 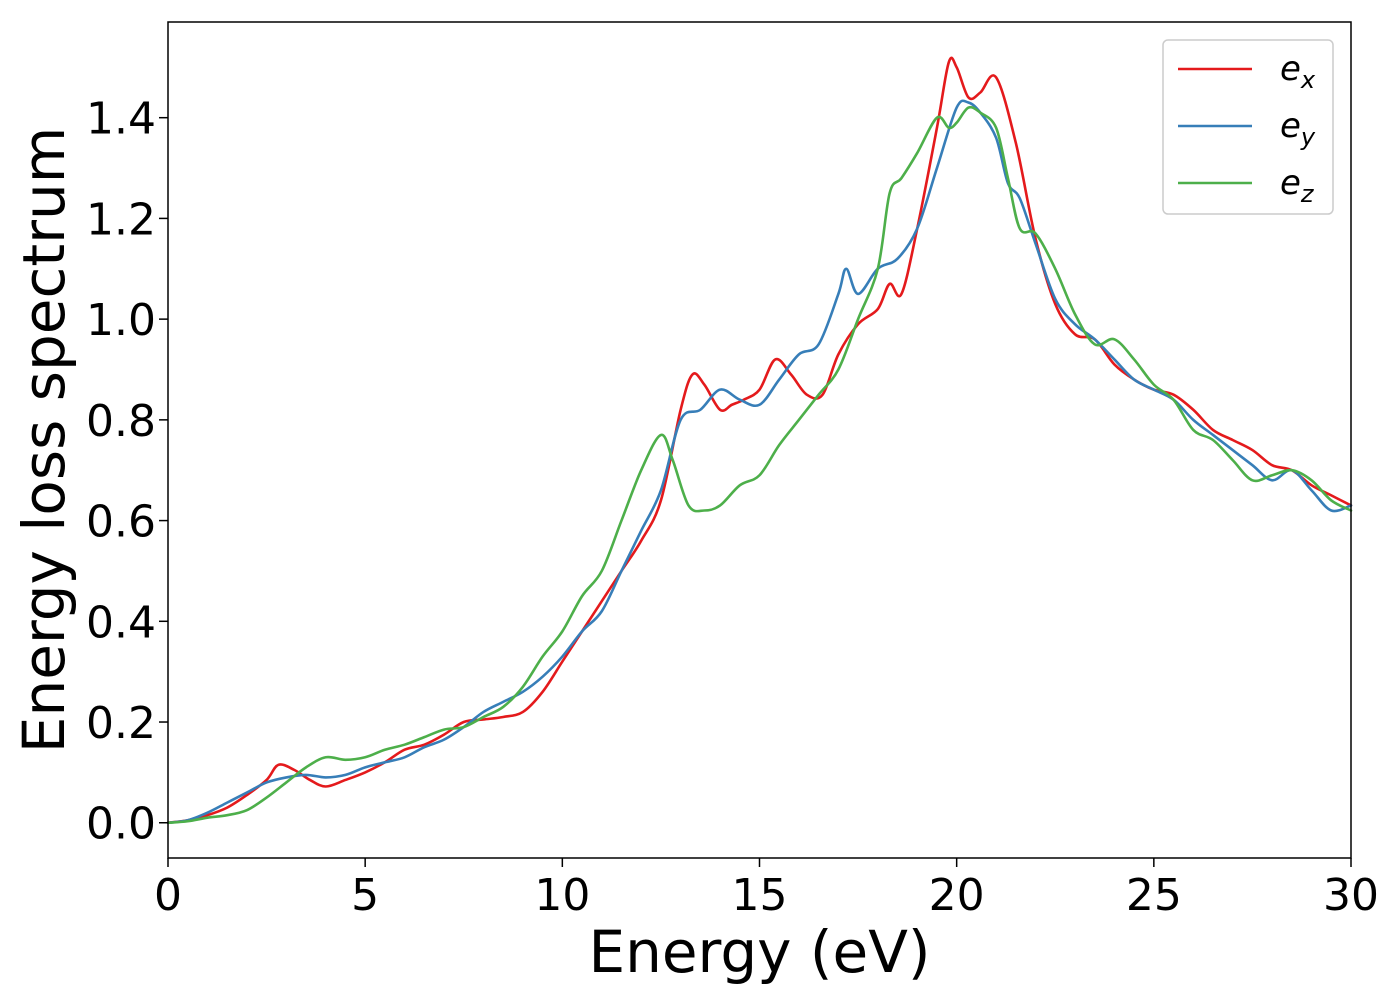 What do you see at coordinates (121, 723) in the screenshot?
I see `y-tick-label: 0.2` at bounding box center [121, 723].